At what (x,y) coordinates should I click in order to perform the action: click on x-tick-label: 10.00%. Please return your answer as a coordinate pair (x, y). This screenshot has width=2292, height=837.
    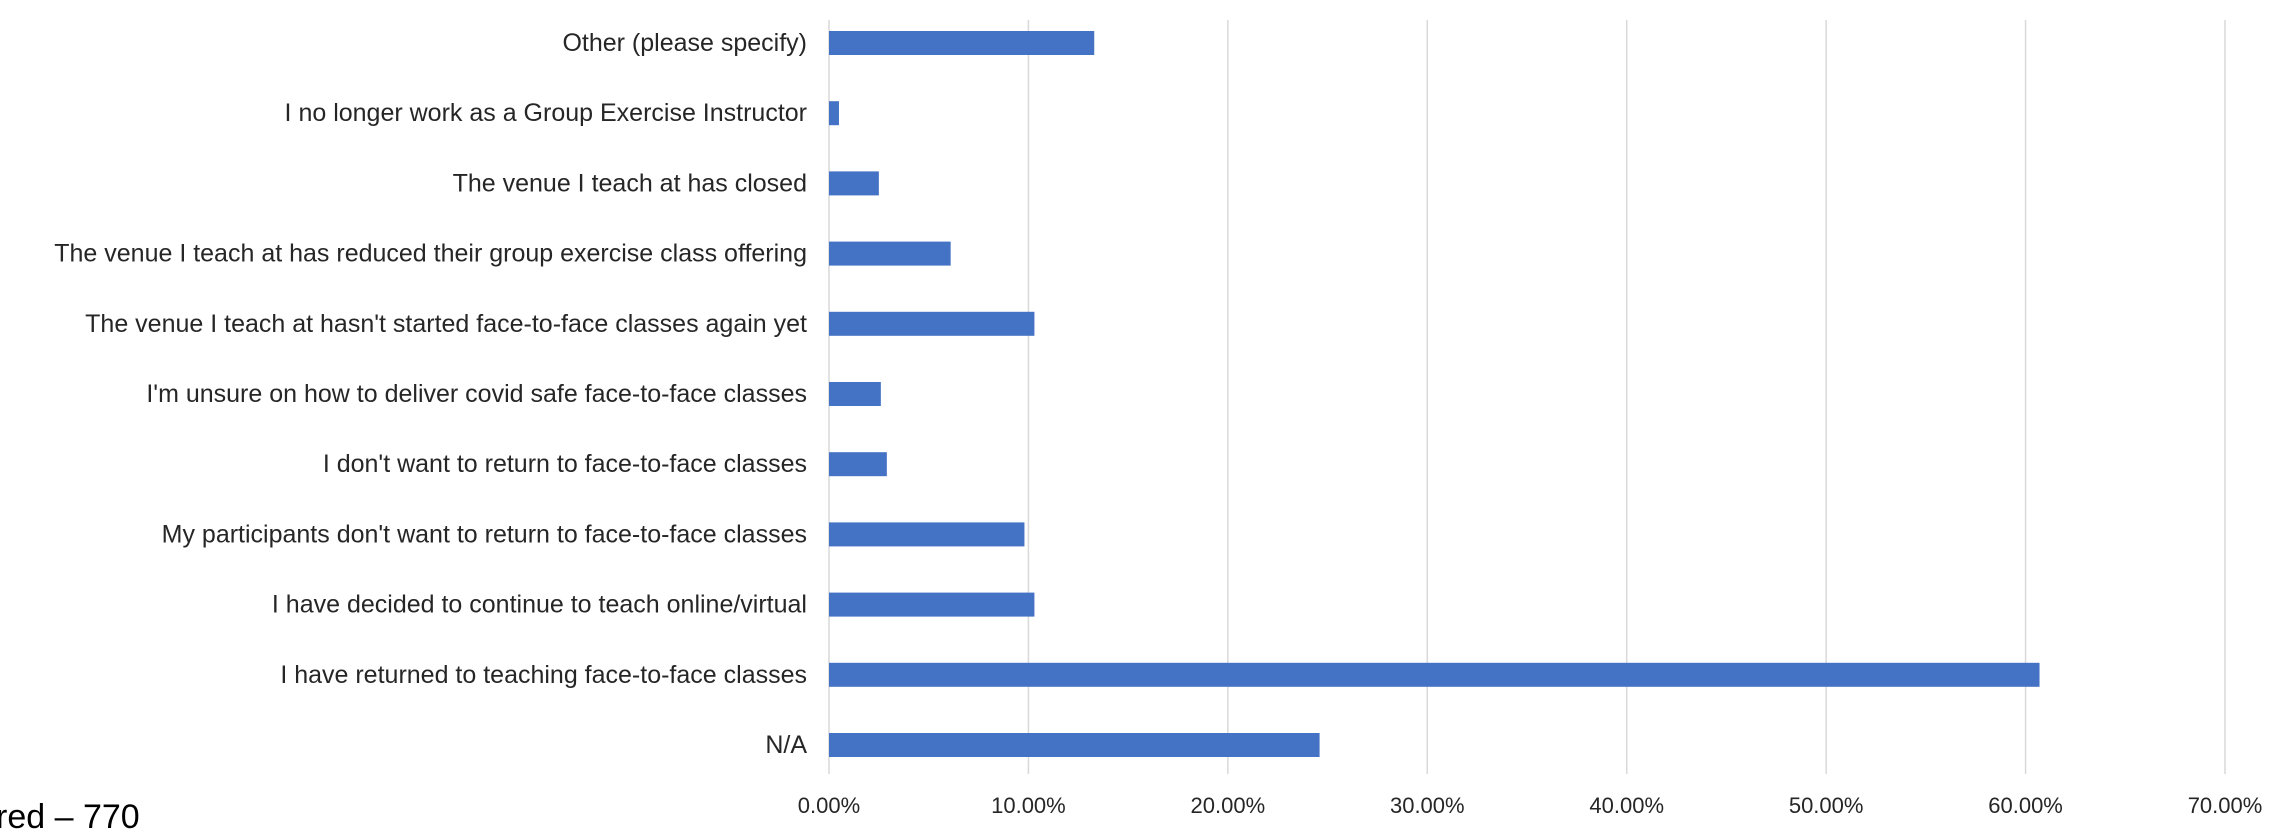
    Looking at the image, I should click on (1028, 805).